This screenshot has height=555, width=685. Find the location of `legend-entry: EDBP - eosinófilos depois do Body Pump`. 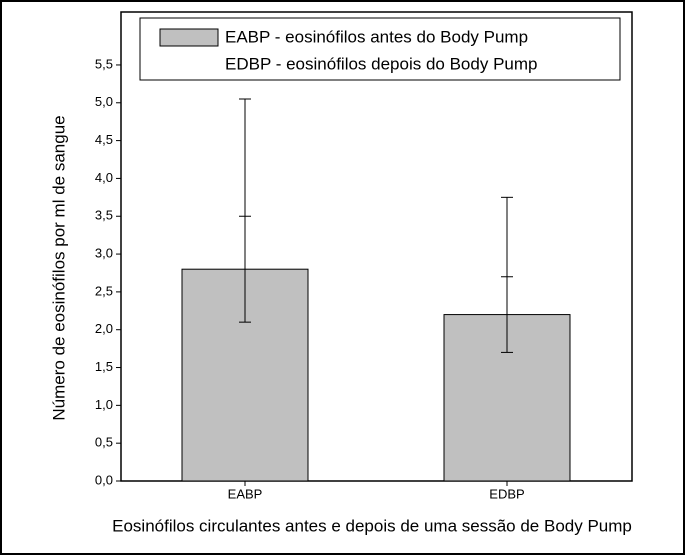

legend-entry: EDBP - eosinófilos depois do Body Pump is located at coordinates (381, 63).